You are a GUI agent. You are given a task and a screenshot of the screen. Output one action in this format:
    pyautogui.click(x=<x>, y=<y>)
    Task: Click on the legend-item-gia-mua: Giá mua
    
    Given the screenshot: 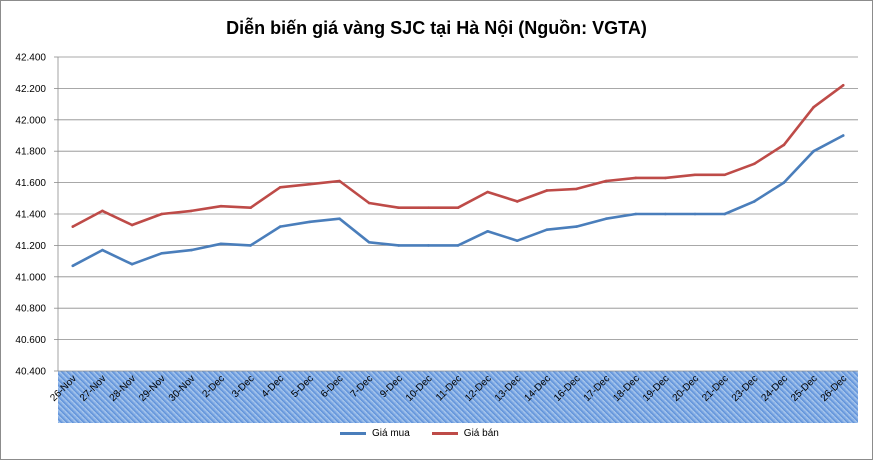 What is the action you would take?
    pyautogui.click(x=375, y=433)
    